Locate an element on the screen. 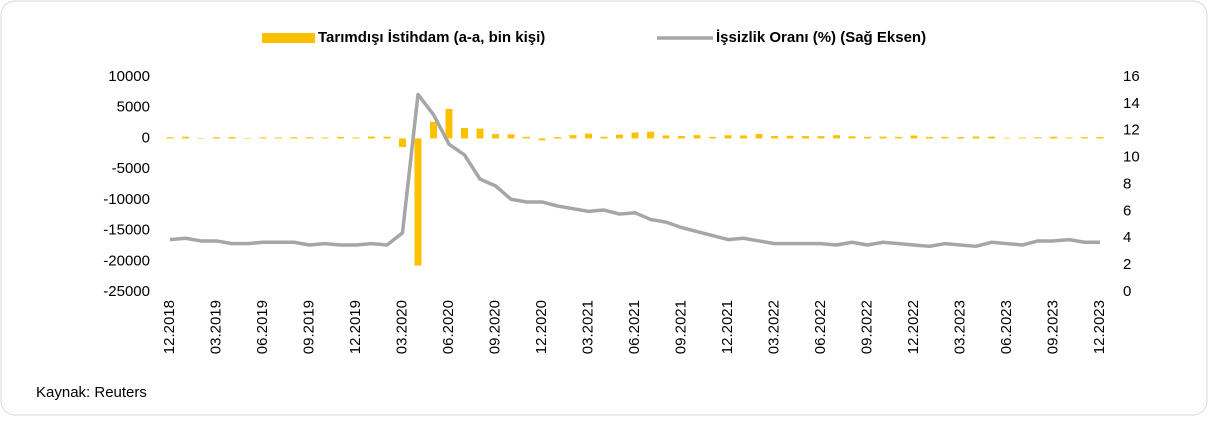 The width and height of the screenshot is (1210, 423). y2-tick-label: 14 is located at coordinates (1131, 103).